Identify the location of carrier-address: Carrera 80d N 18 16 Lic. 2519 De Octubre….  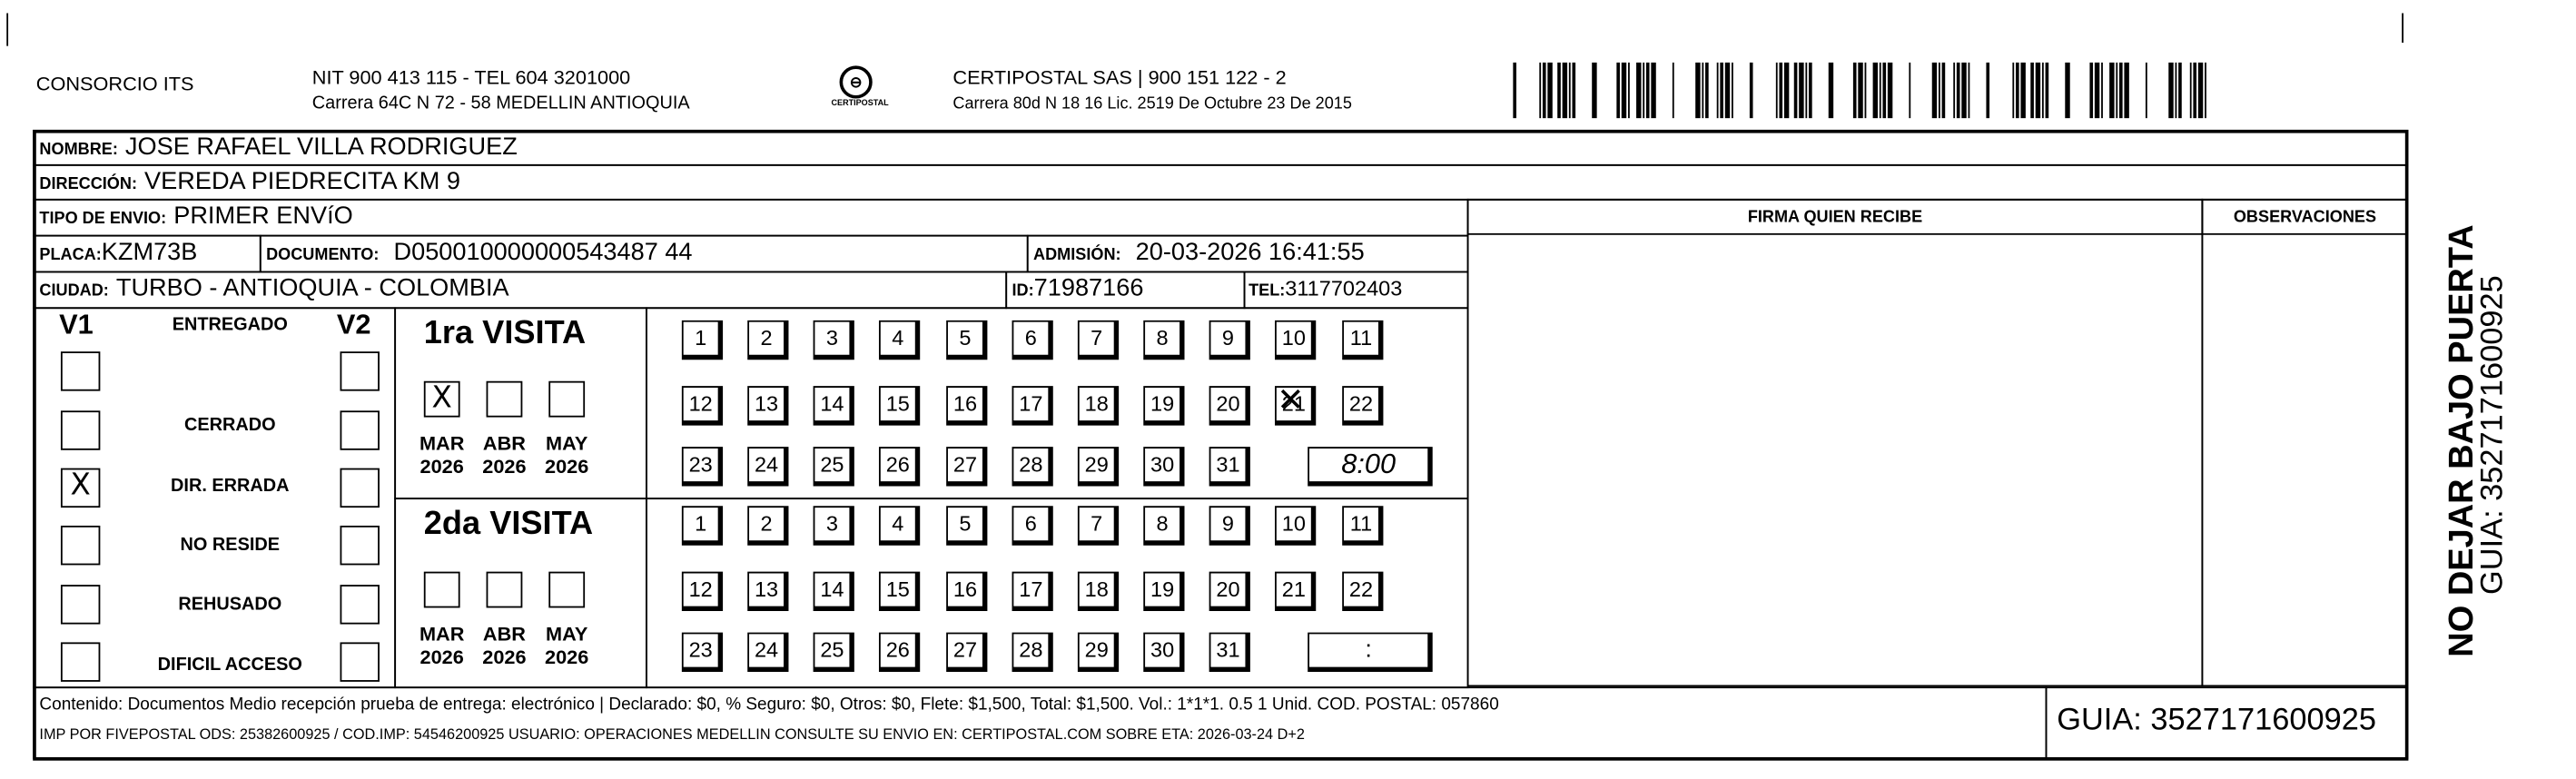
(1152, 103).